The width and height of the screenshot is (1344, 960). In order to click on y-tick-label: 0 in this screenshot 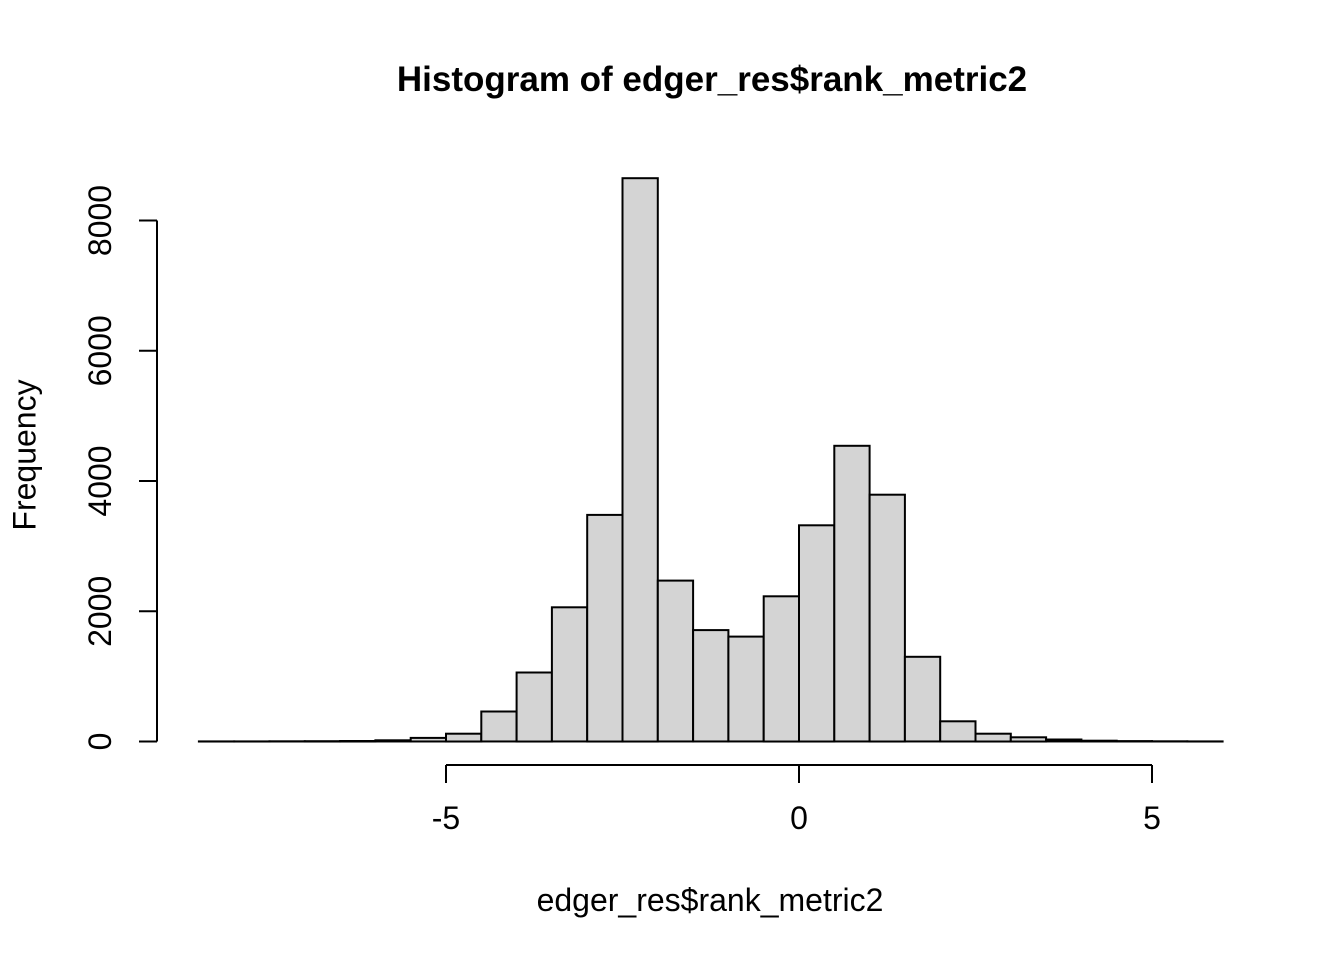, I will do `click(100, 742)`.